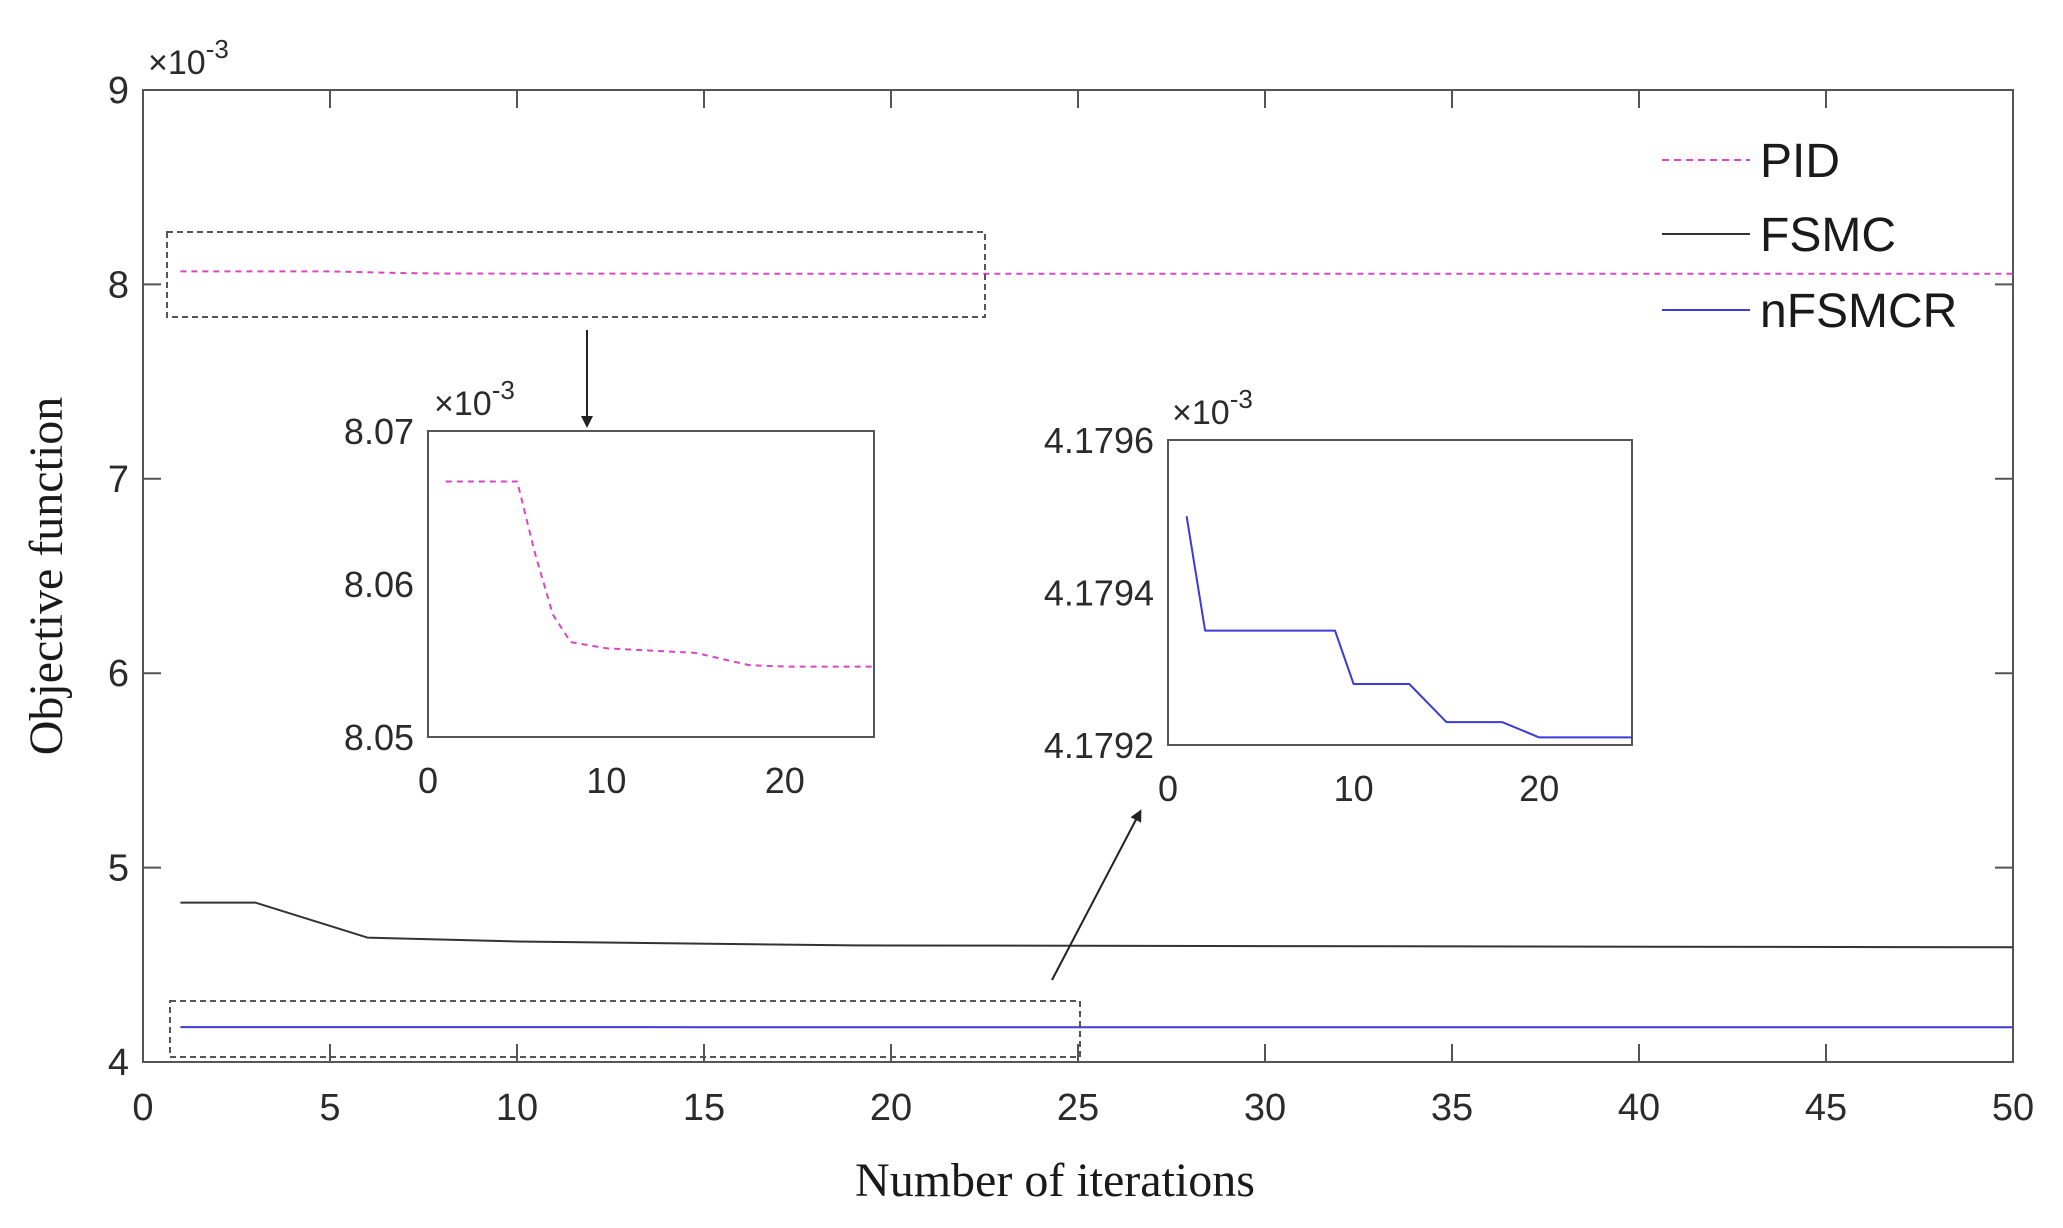 The width and height of the screenshot is (2063, 1228). I want to click on inset-pid-plot-area, so click(651, 584).